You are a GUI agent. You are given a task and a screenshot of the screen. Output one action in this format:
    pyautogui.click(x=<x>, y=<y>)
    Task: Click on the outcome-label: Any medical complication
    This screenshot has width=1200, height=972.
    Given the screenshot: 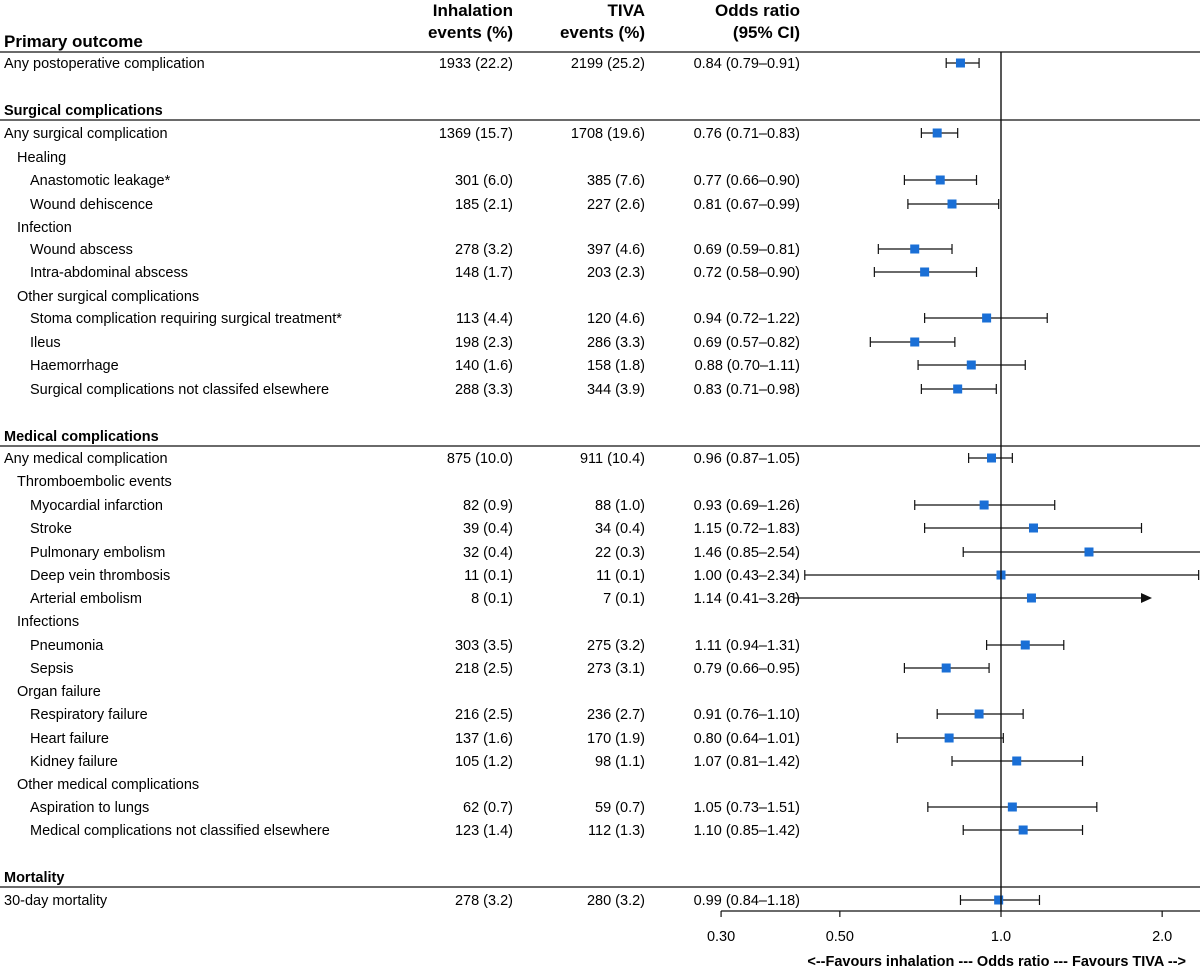 What is the action you would take?
    pyautogui.click(x=86, y=459)
    